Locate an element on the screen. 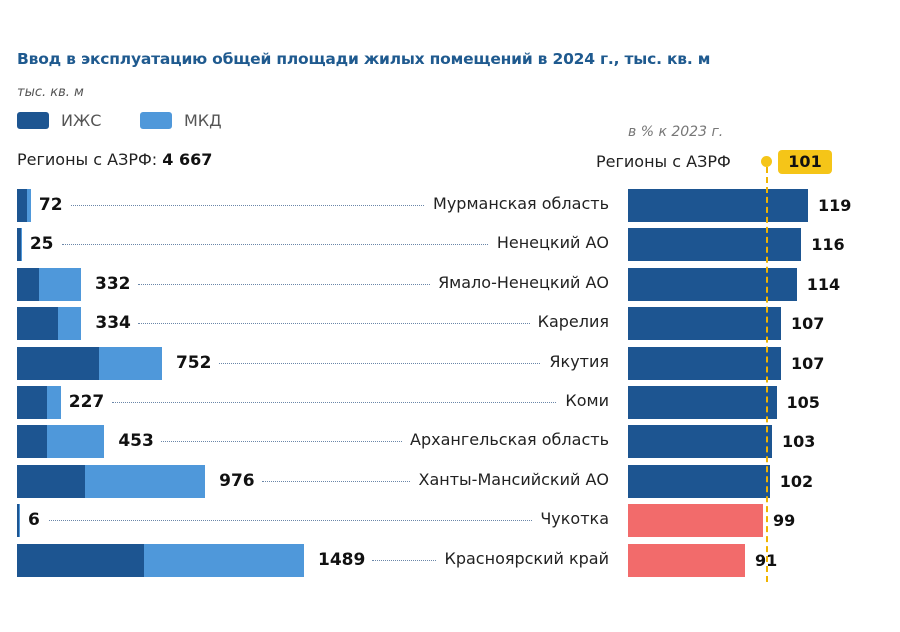 Image resolution: width=900 pixels, height=632 pixels. percent-value-label: 103 is located at coordinates (799, 442).